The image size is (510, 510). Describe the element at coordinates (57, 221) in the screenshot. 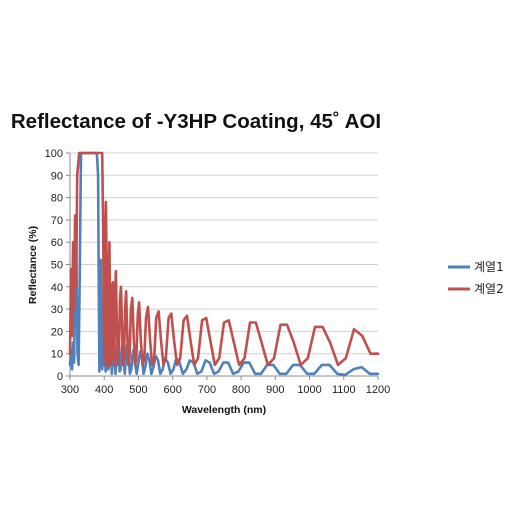

I see `y-tick-label: 70` at that location.